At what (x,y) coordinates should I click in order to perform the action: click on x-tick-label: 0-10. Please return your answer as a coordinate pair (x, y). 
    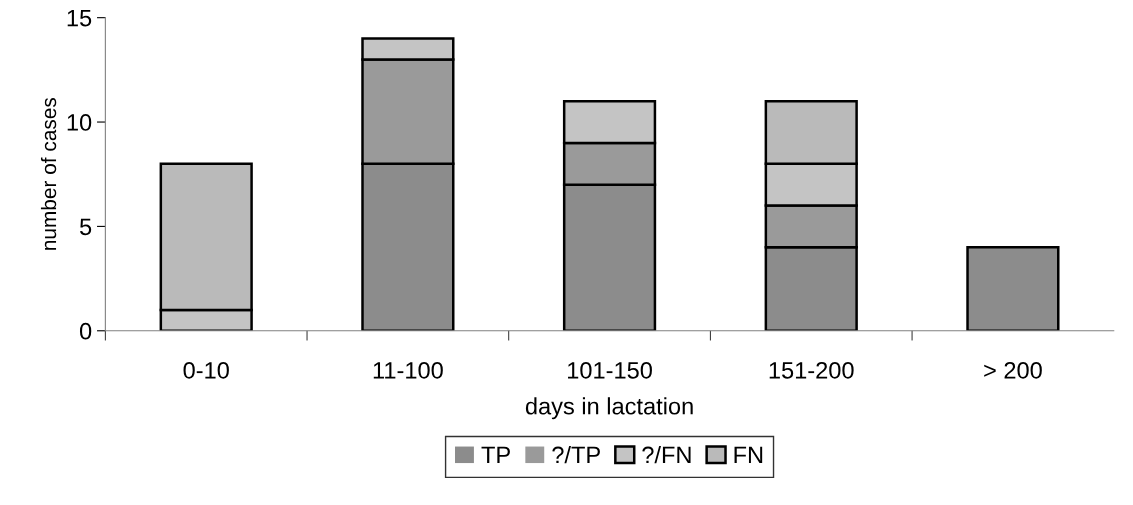
    Looking at the image, I should click on (206, 370).